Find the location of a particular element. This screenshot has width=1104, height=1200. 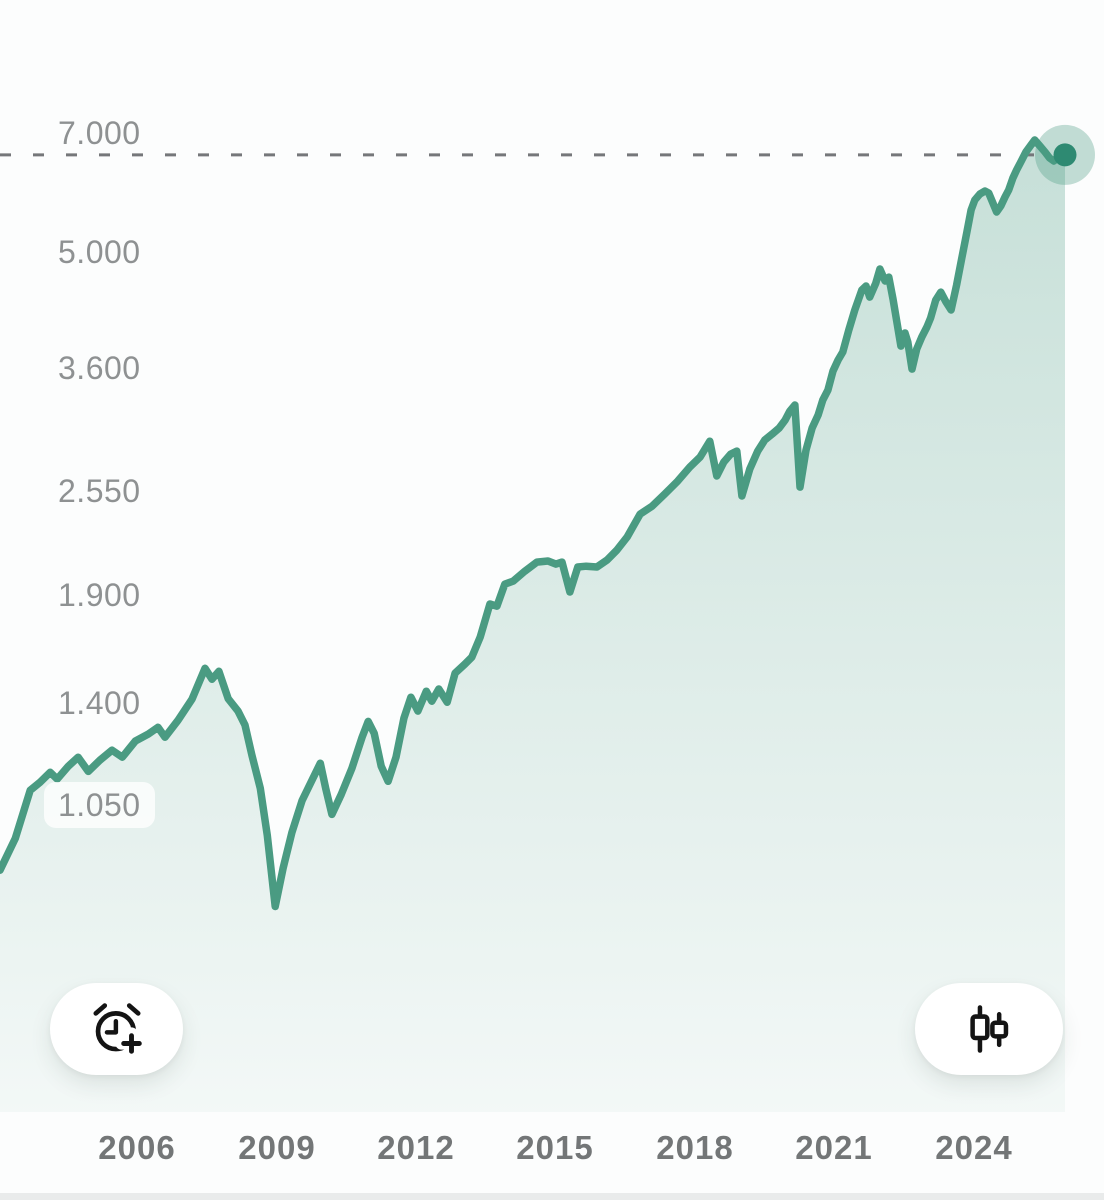

page-bottom-divider is located at coordinates (552, 1196).